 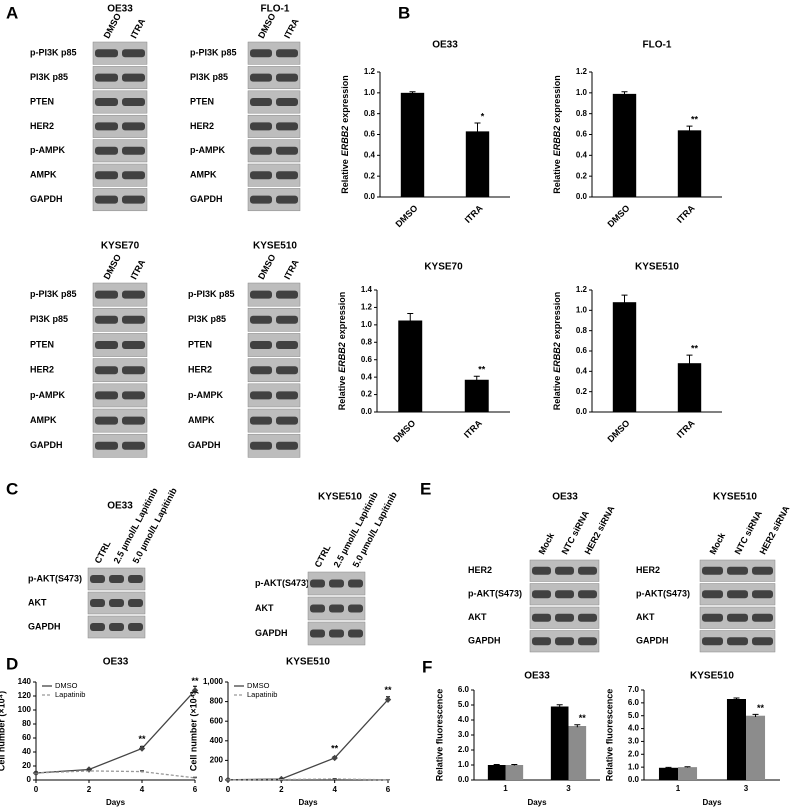 What do you see at coordinates (217, 740) in the screenshot?
I see `y-tick-label: 400` at bounding box center [217, 740].